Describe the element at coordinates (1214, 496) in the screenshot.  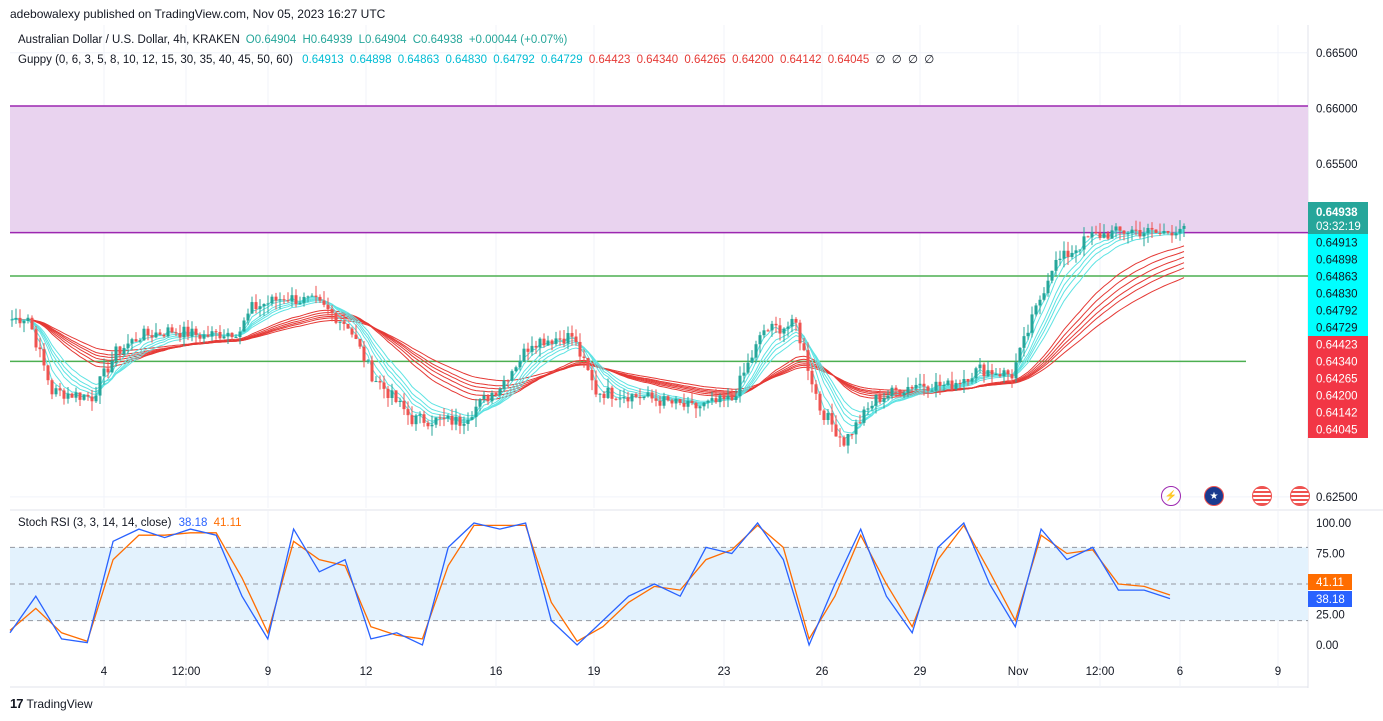
I see `australia-flag-icon: ★` at that location.